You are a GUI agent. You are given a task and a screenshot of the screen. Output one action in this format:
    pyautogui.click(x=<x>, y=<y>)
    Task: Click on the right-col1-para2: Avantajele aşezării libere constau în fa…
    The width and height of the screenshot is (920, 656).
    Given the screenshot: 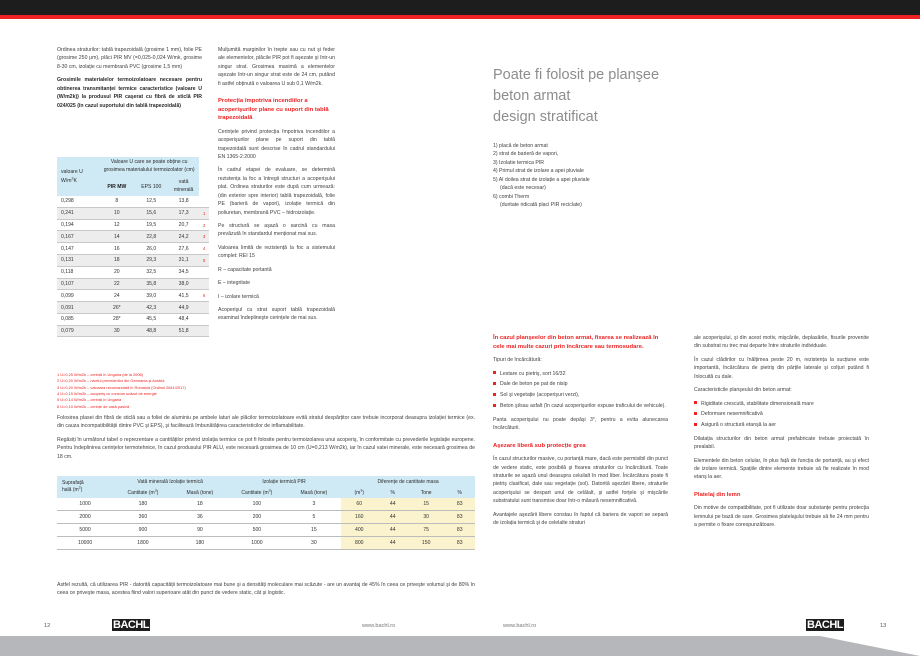 What is the action you would take?
    pyautogui.click(x=580, y=519)
    